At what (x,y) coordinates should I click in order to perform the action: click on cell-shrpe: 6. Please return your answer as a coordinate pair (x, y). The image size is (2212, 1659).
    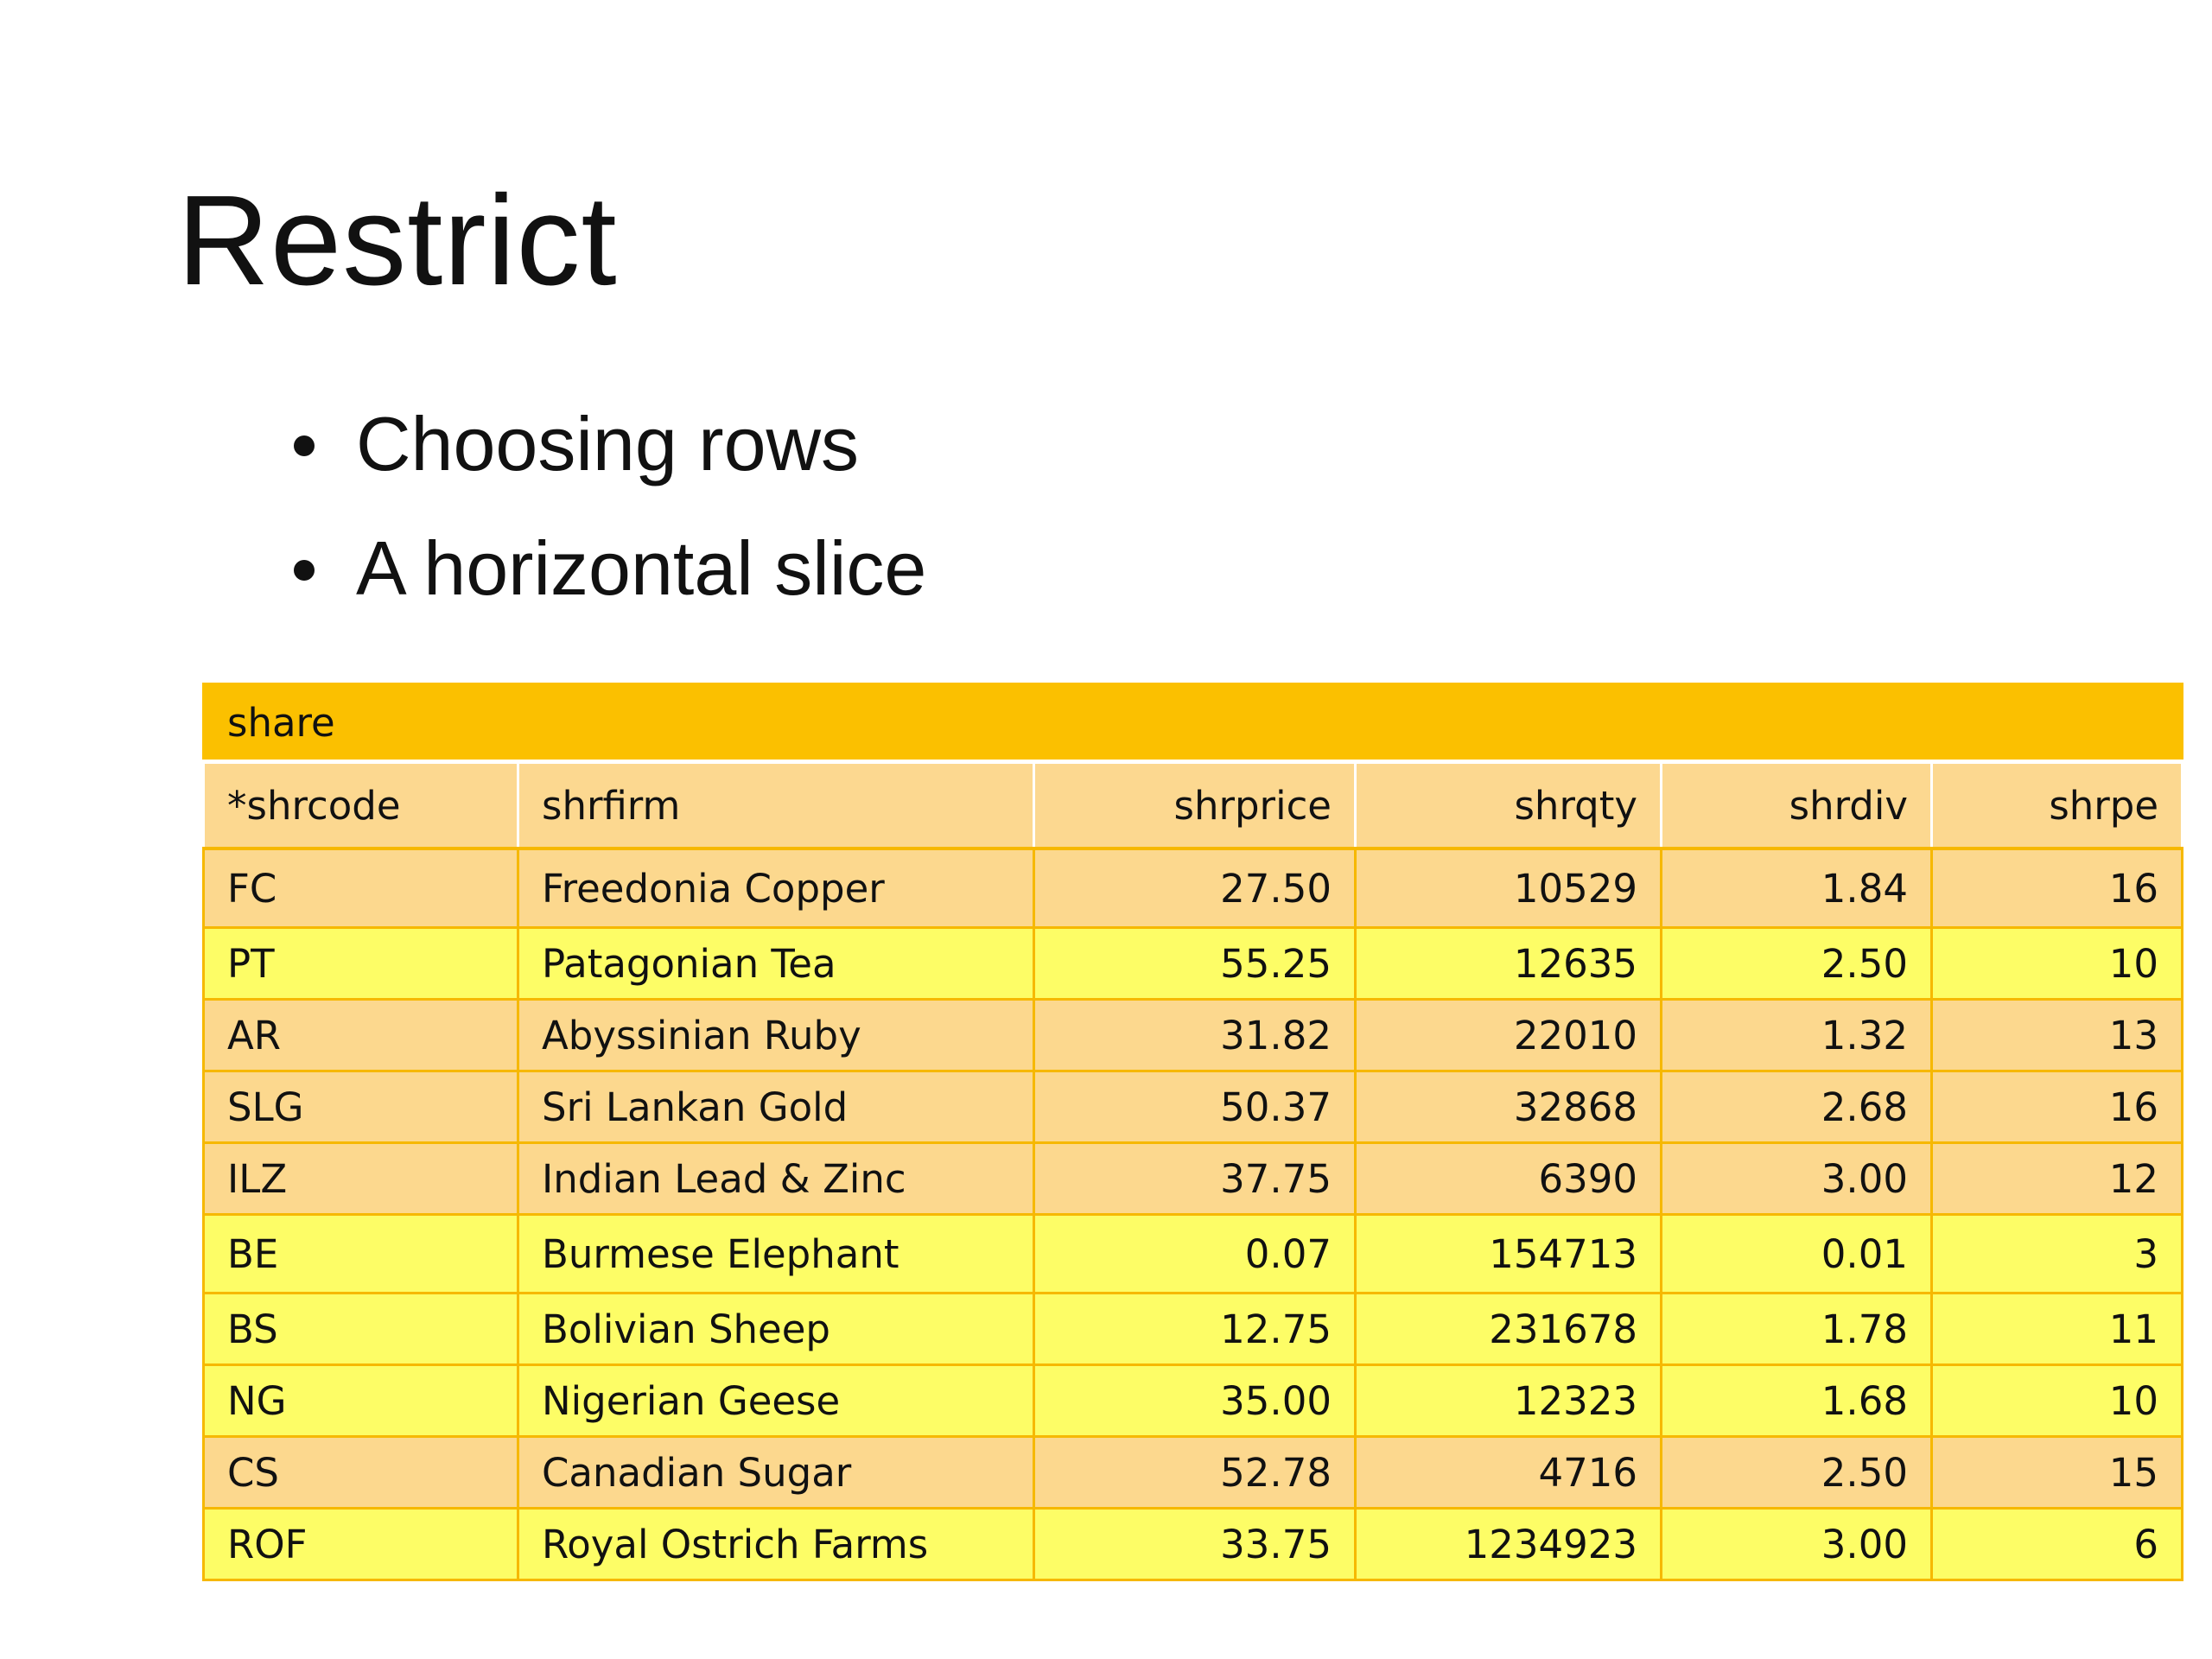
    Looking at the image, I should click on (2056, 1544).